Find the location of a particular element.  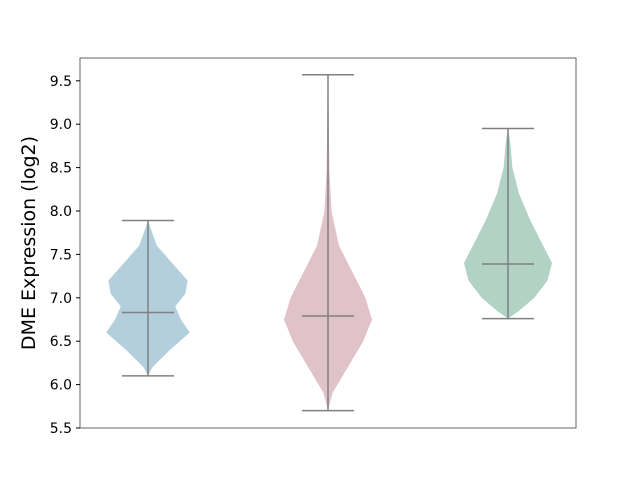

y-tick-label: 9.5 is located at coordinates (61, 82).